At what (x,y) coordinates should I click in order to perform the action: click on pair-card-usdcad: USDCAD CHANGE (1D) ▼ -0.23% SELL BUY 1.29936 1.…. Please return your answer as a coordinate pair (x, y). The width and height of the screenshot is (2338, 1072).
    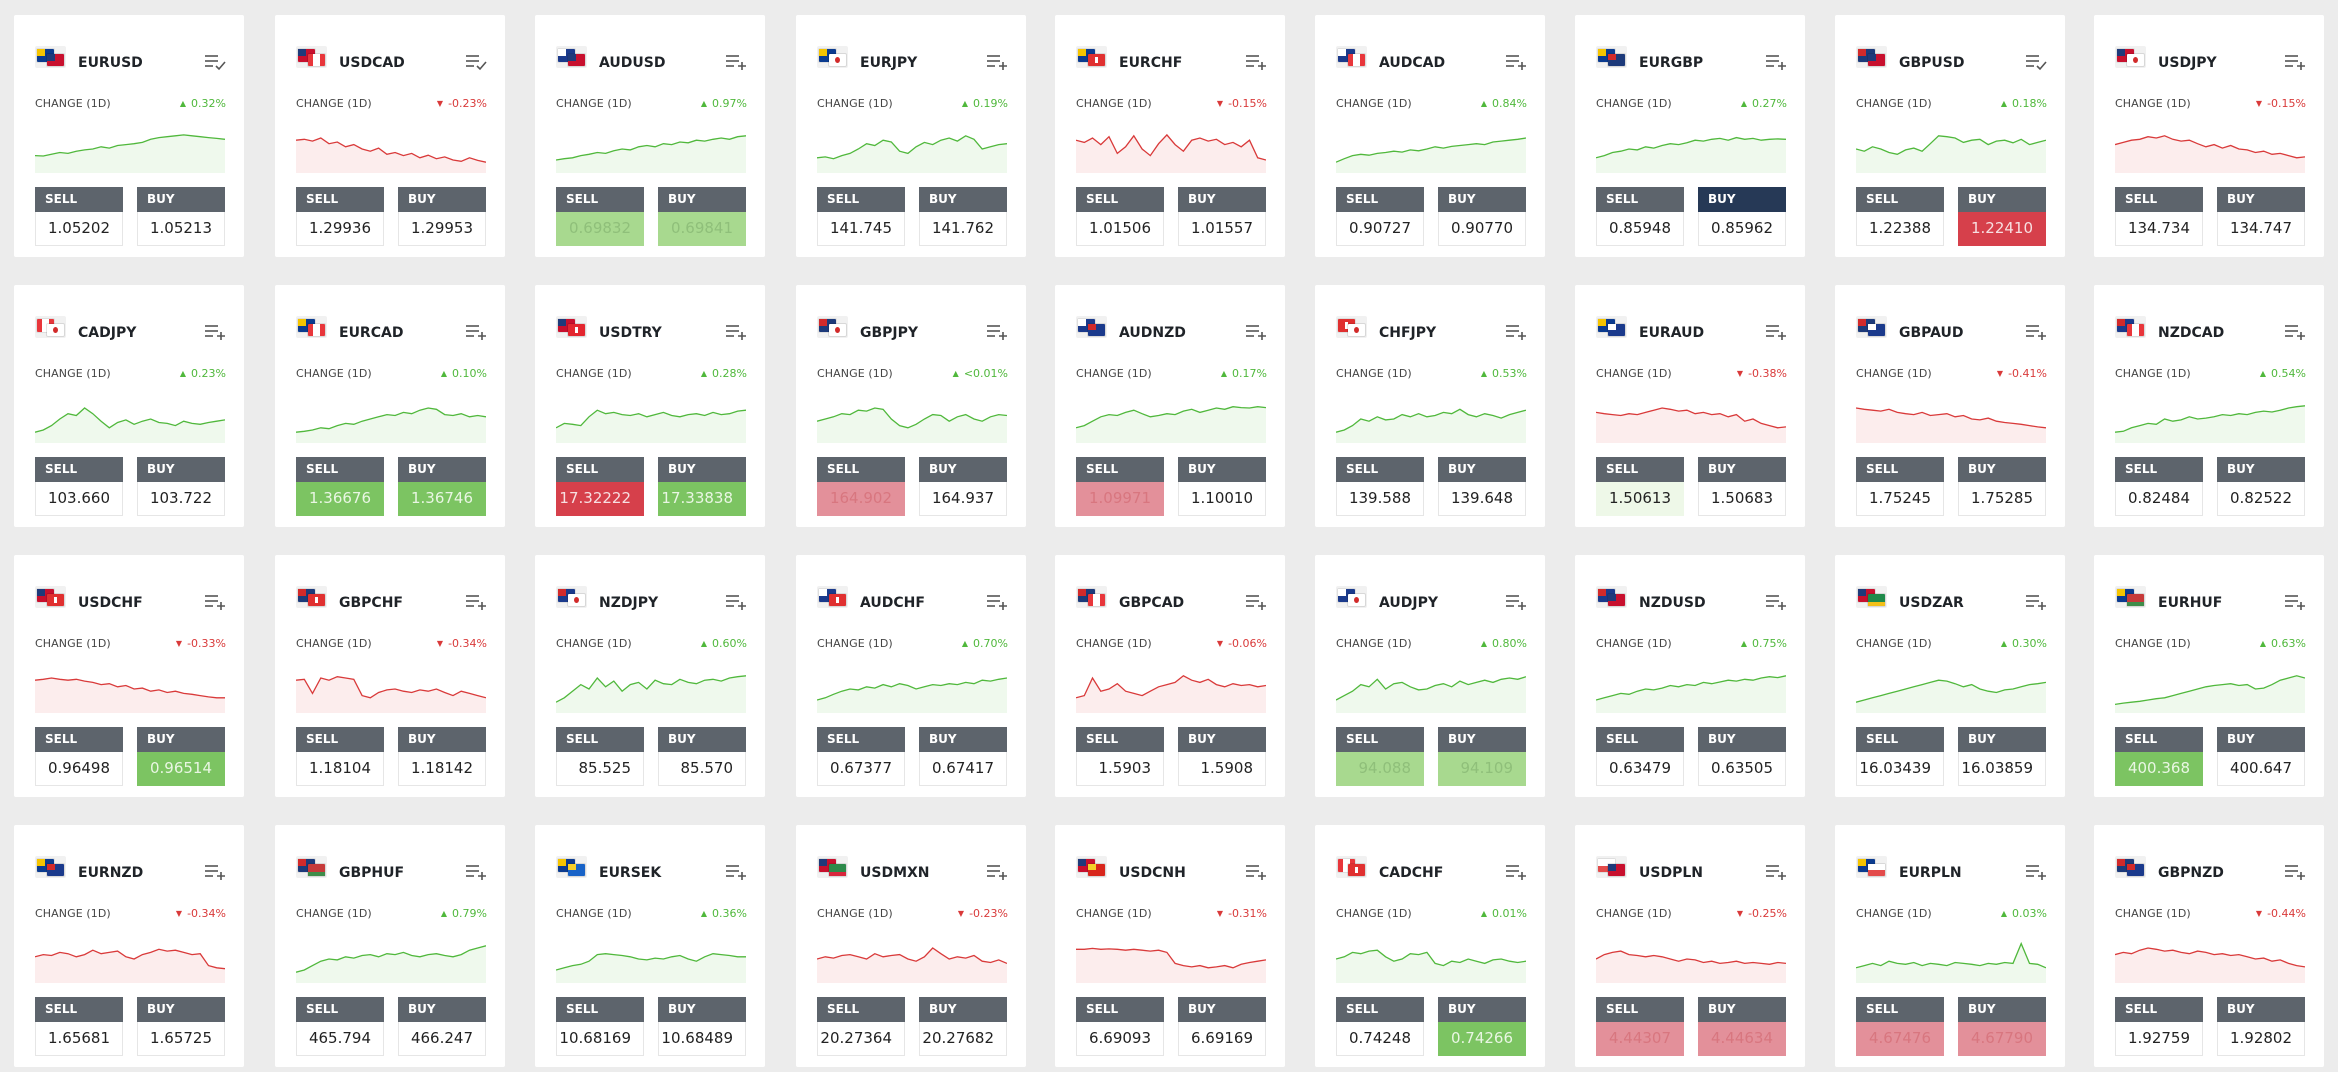
    Looking at the image, I should click on (390, 136).